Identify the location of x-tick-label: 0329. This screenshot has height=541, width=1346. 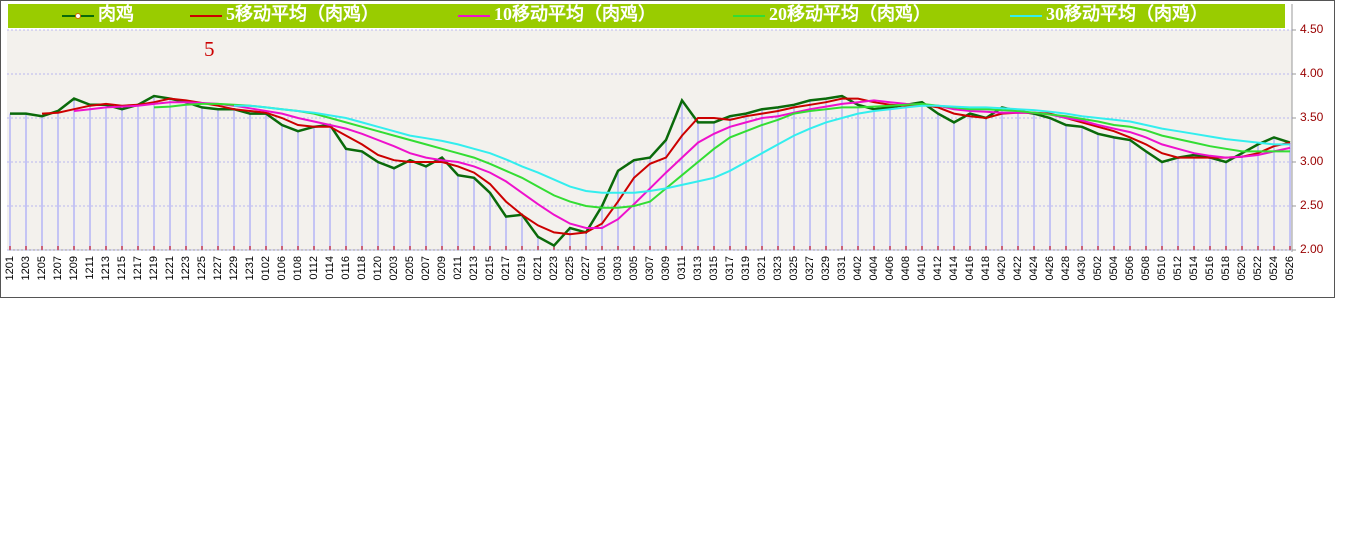
(826, 268).